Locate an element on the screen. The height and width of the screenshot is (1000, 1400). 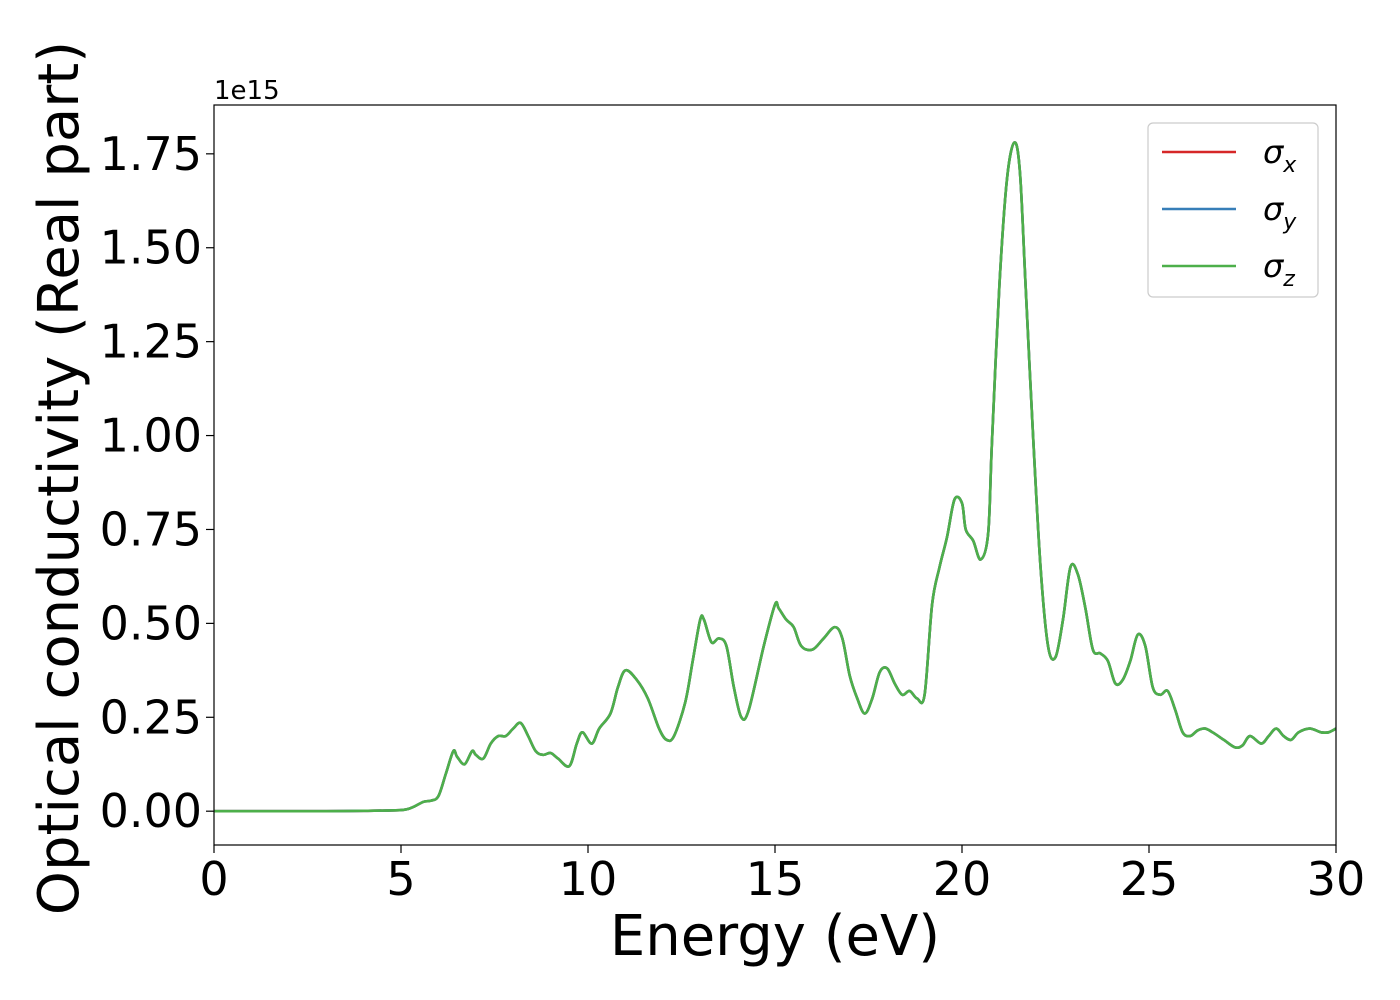
legend-label-z: σz is located at coordinates (1279, 269).